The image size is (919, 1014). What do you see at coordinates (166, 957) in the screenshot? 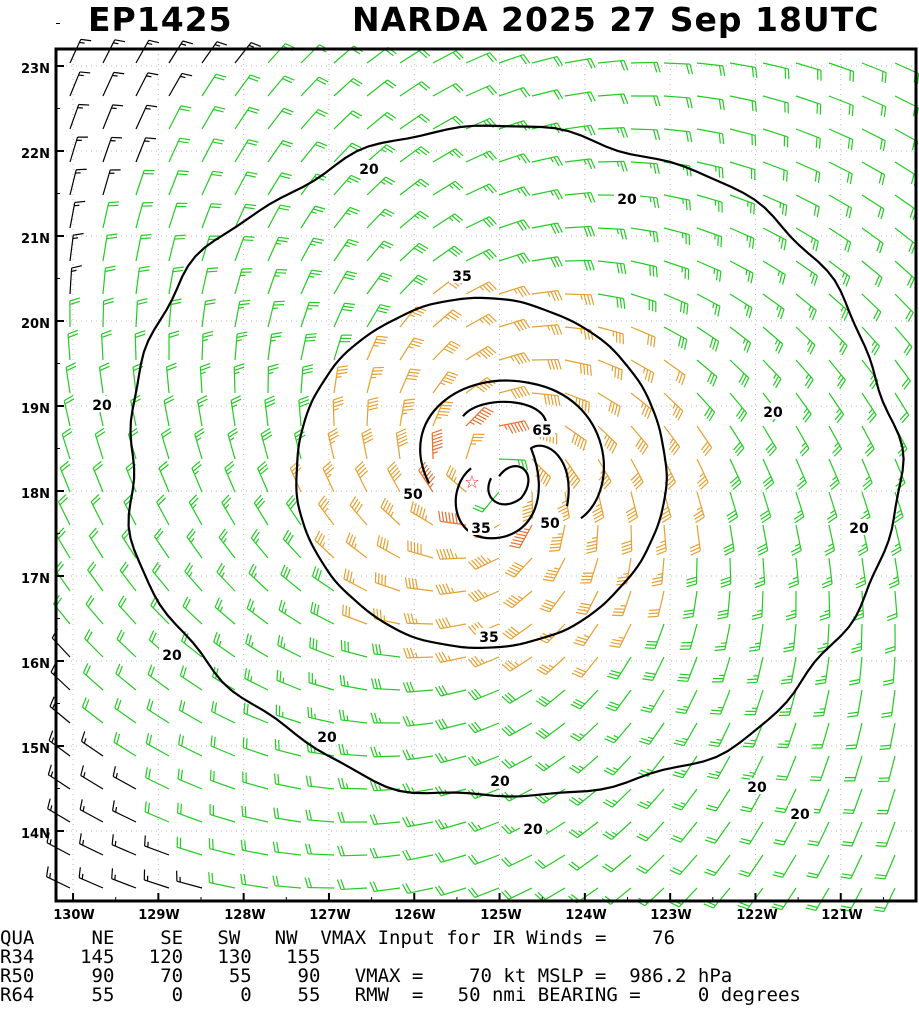
I see `r34-se: 120` at bounding box center [166, 957].